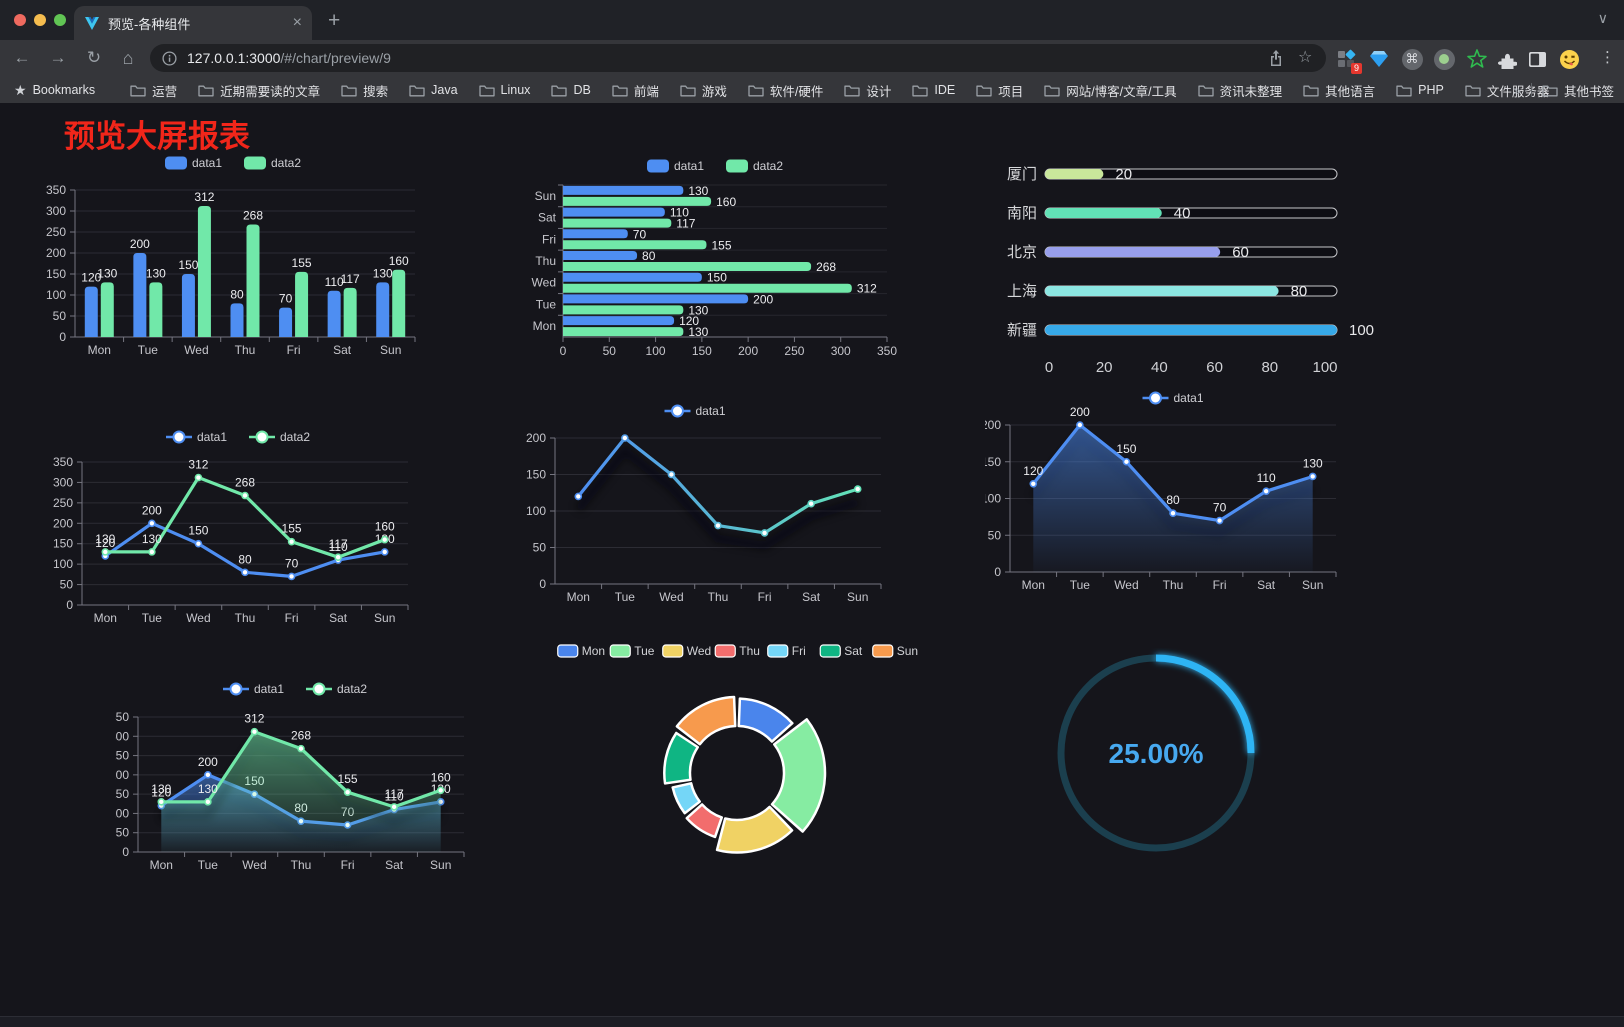  What do you see at coordinates (259, 90) in the screenshot?
I see `bookmark-folder: 近期需要读的文章` at bounding box center [259, 90].